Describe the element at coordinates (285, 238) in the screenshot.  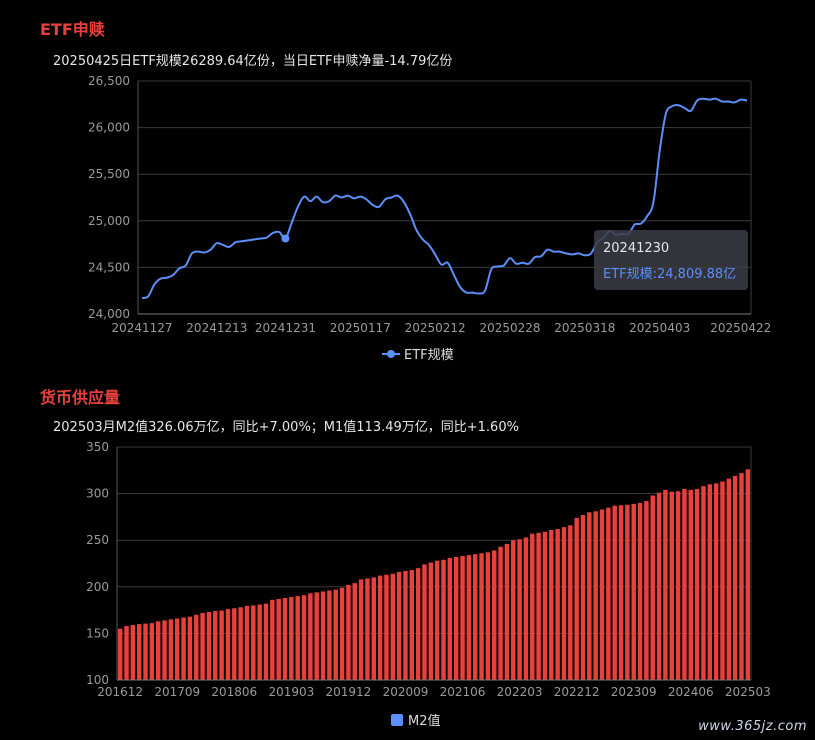
I see `etf-highlight-point` at that location.